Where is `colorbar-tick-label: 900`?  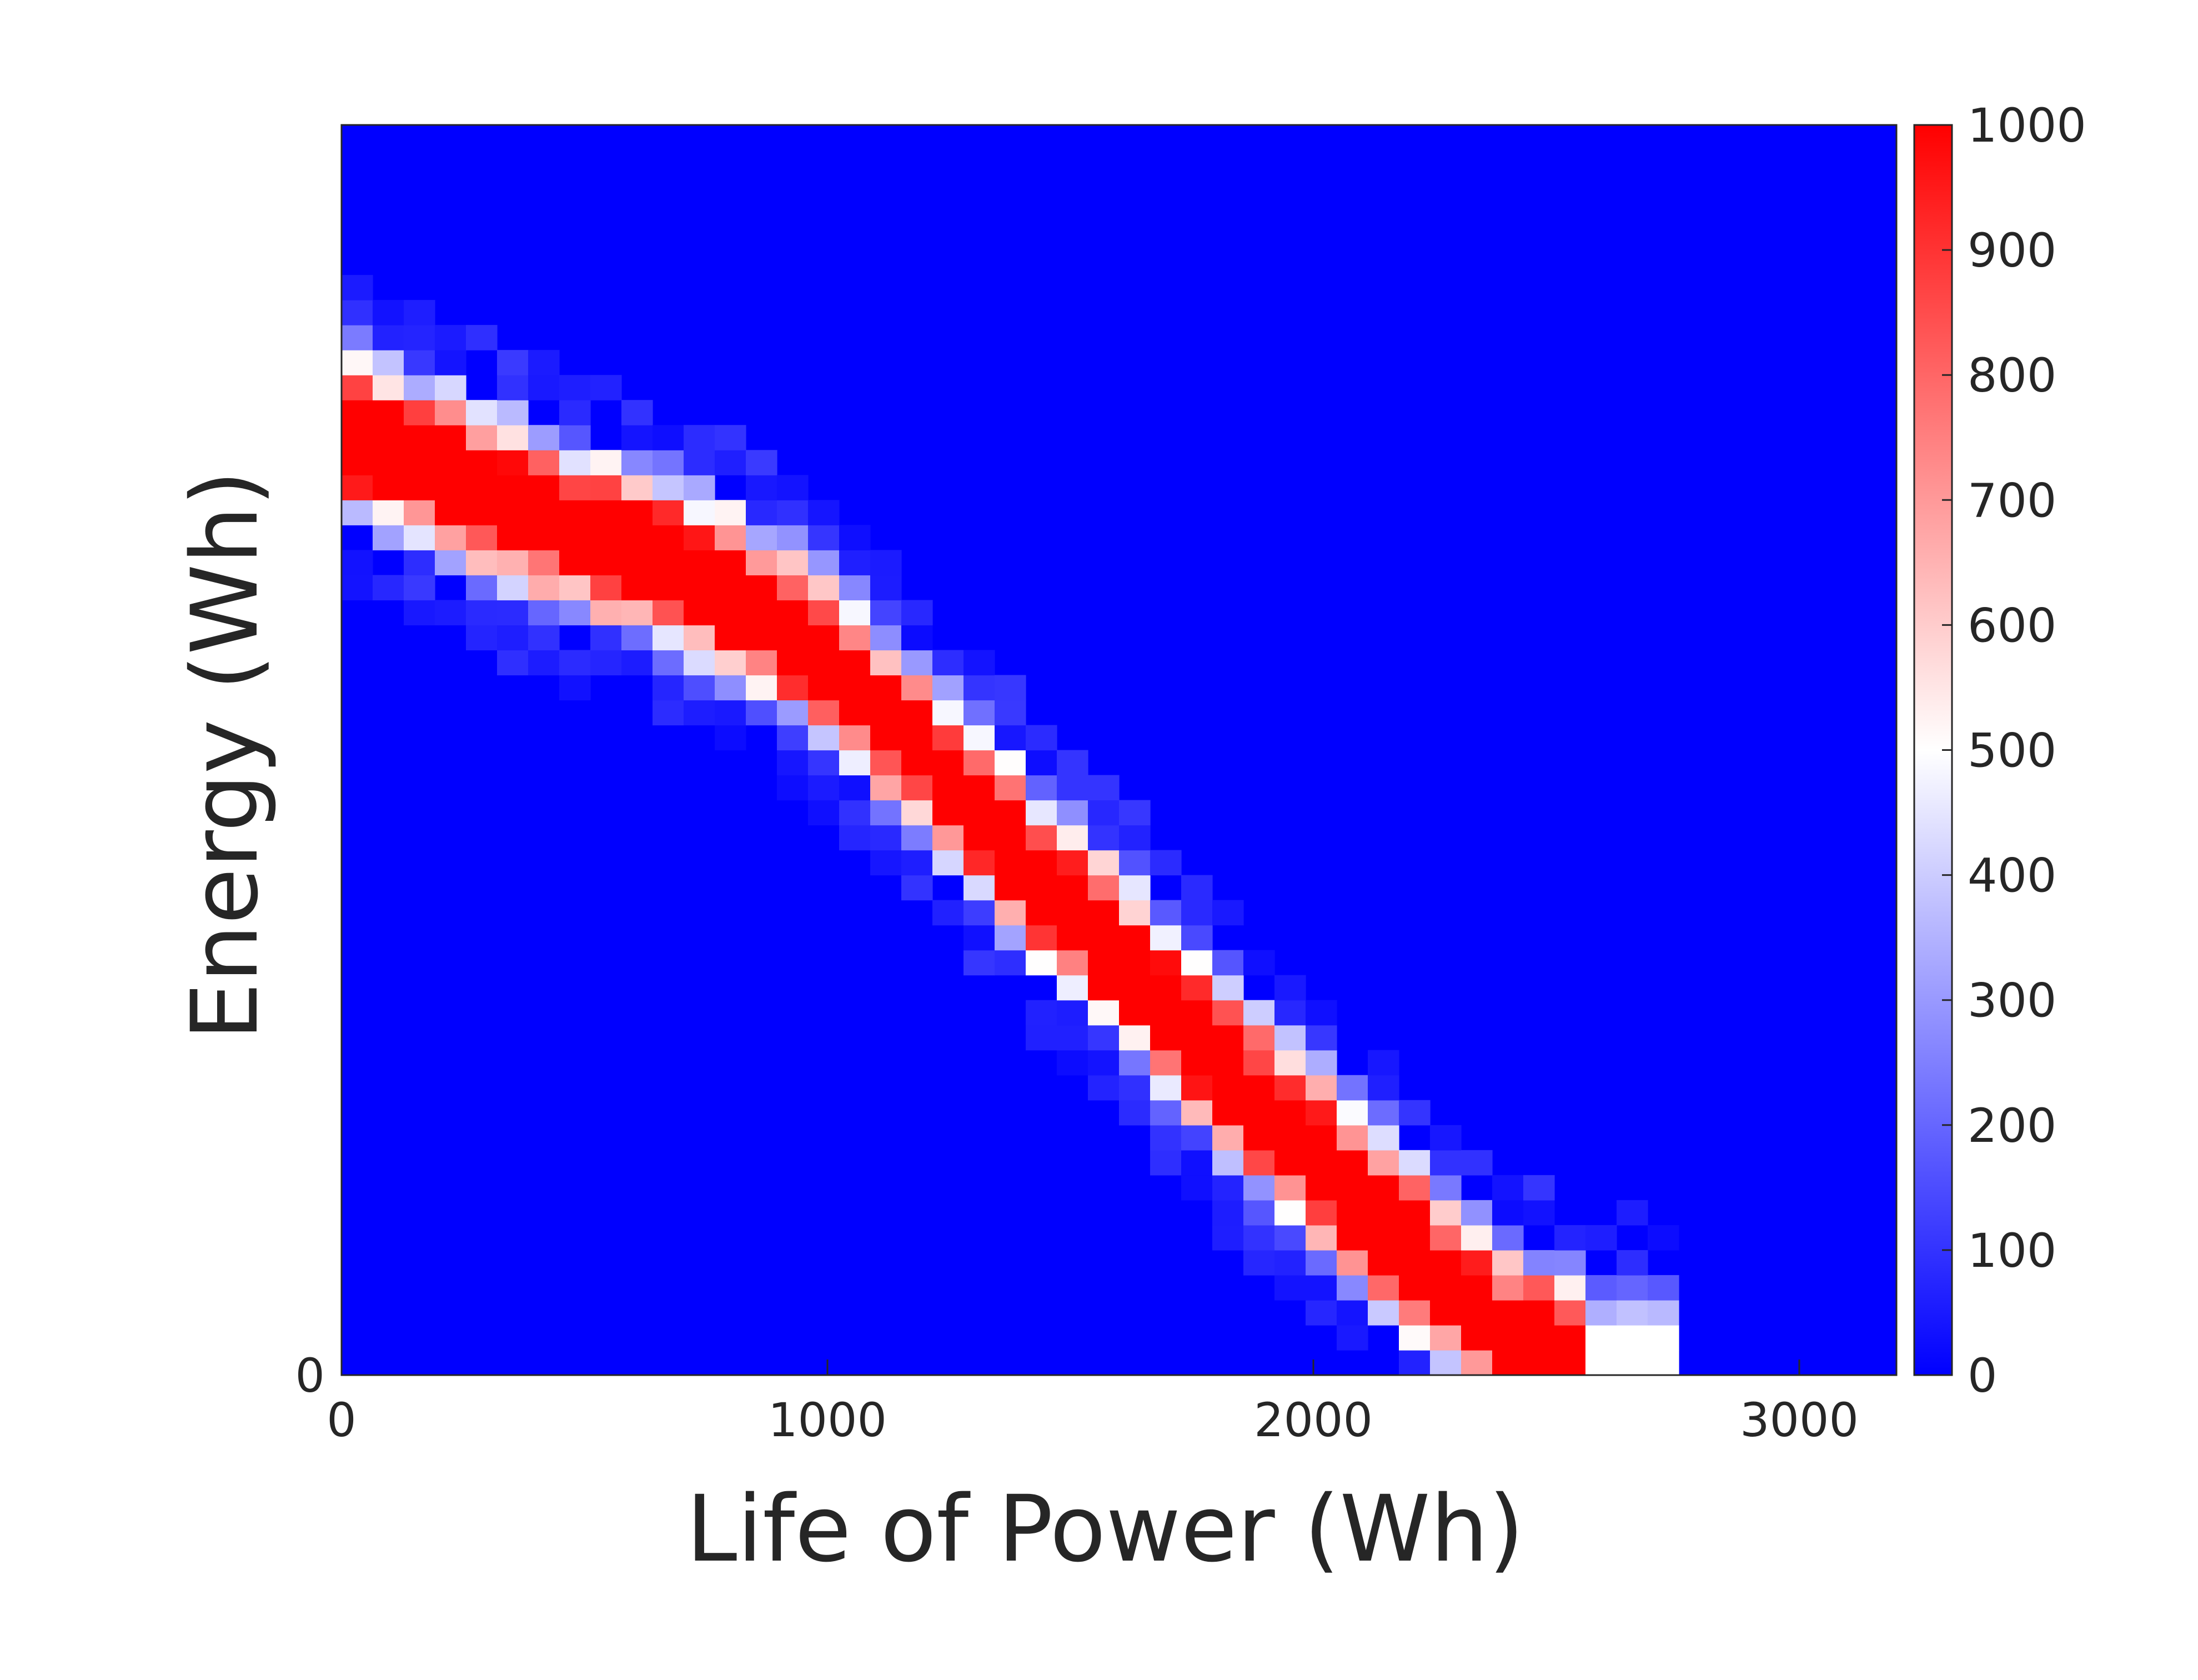
colorbar-tick-label: 900 is located at coordinates (2012, 250).